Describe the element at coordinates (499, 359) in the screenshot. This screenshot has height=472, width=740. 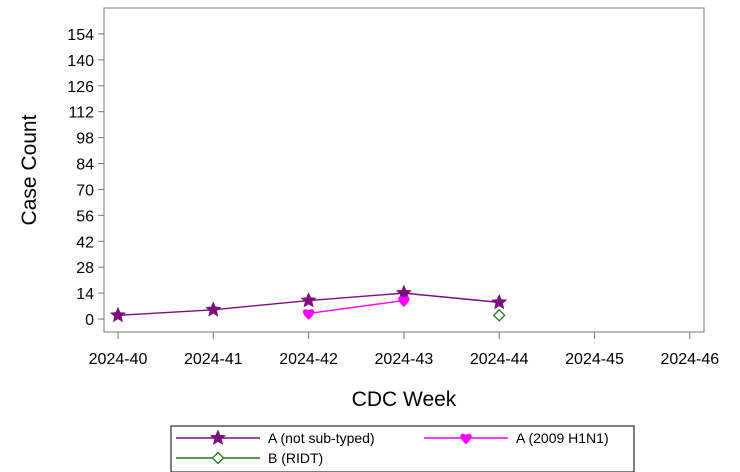
I see `x-tick-label: 2024-44` at that location.